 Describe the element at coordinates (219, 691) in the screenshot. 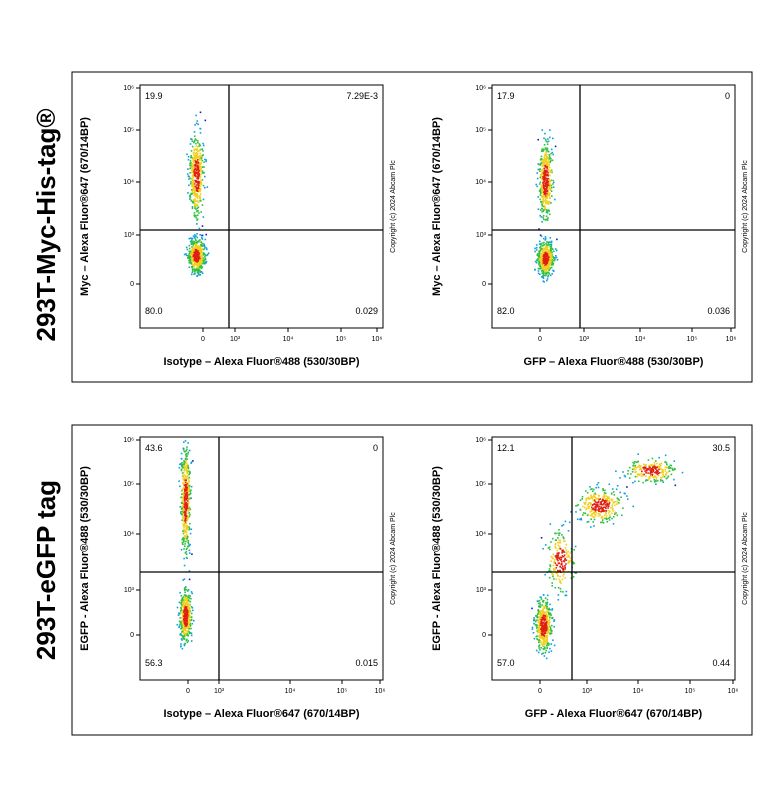

I see `x-tick-label: 10³` at that location.